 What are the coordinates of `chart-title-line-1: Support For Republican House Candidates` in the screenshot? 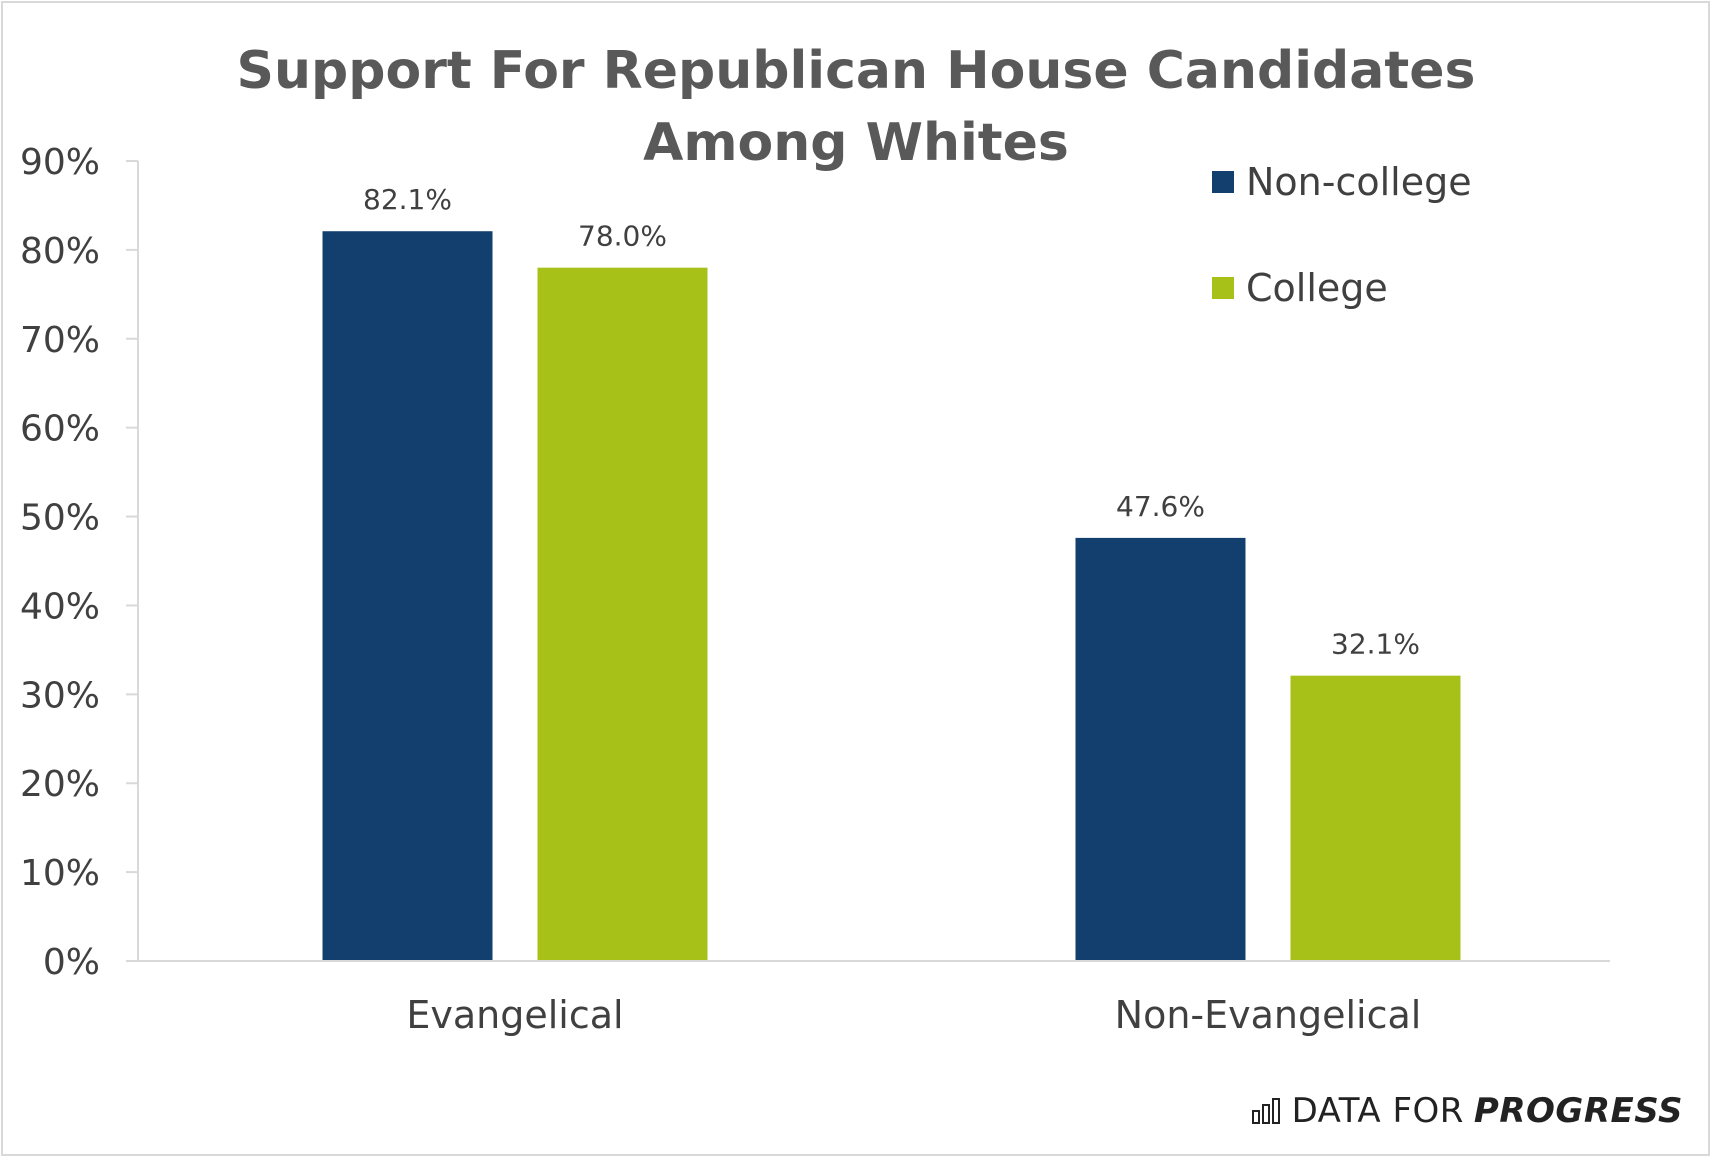 It's located at (856, 71).